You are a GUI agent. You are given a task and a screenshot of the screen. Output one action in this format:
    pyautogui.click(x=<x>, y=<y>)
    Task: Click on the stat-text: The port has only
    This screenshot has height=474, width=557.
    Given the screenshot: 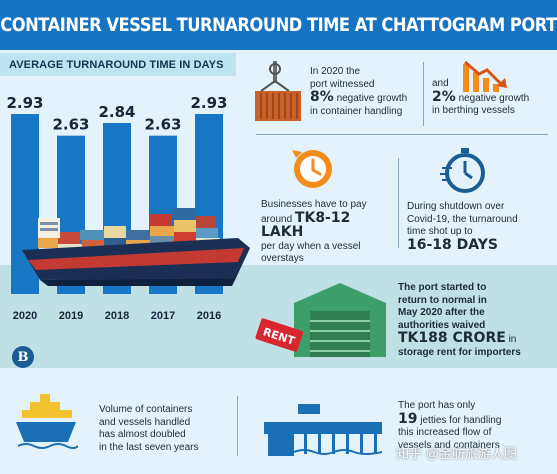 What is the action you would take?
    pyautogui.click(x=437, y=405)
    